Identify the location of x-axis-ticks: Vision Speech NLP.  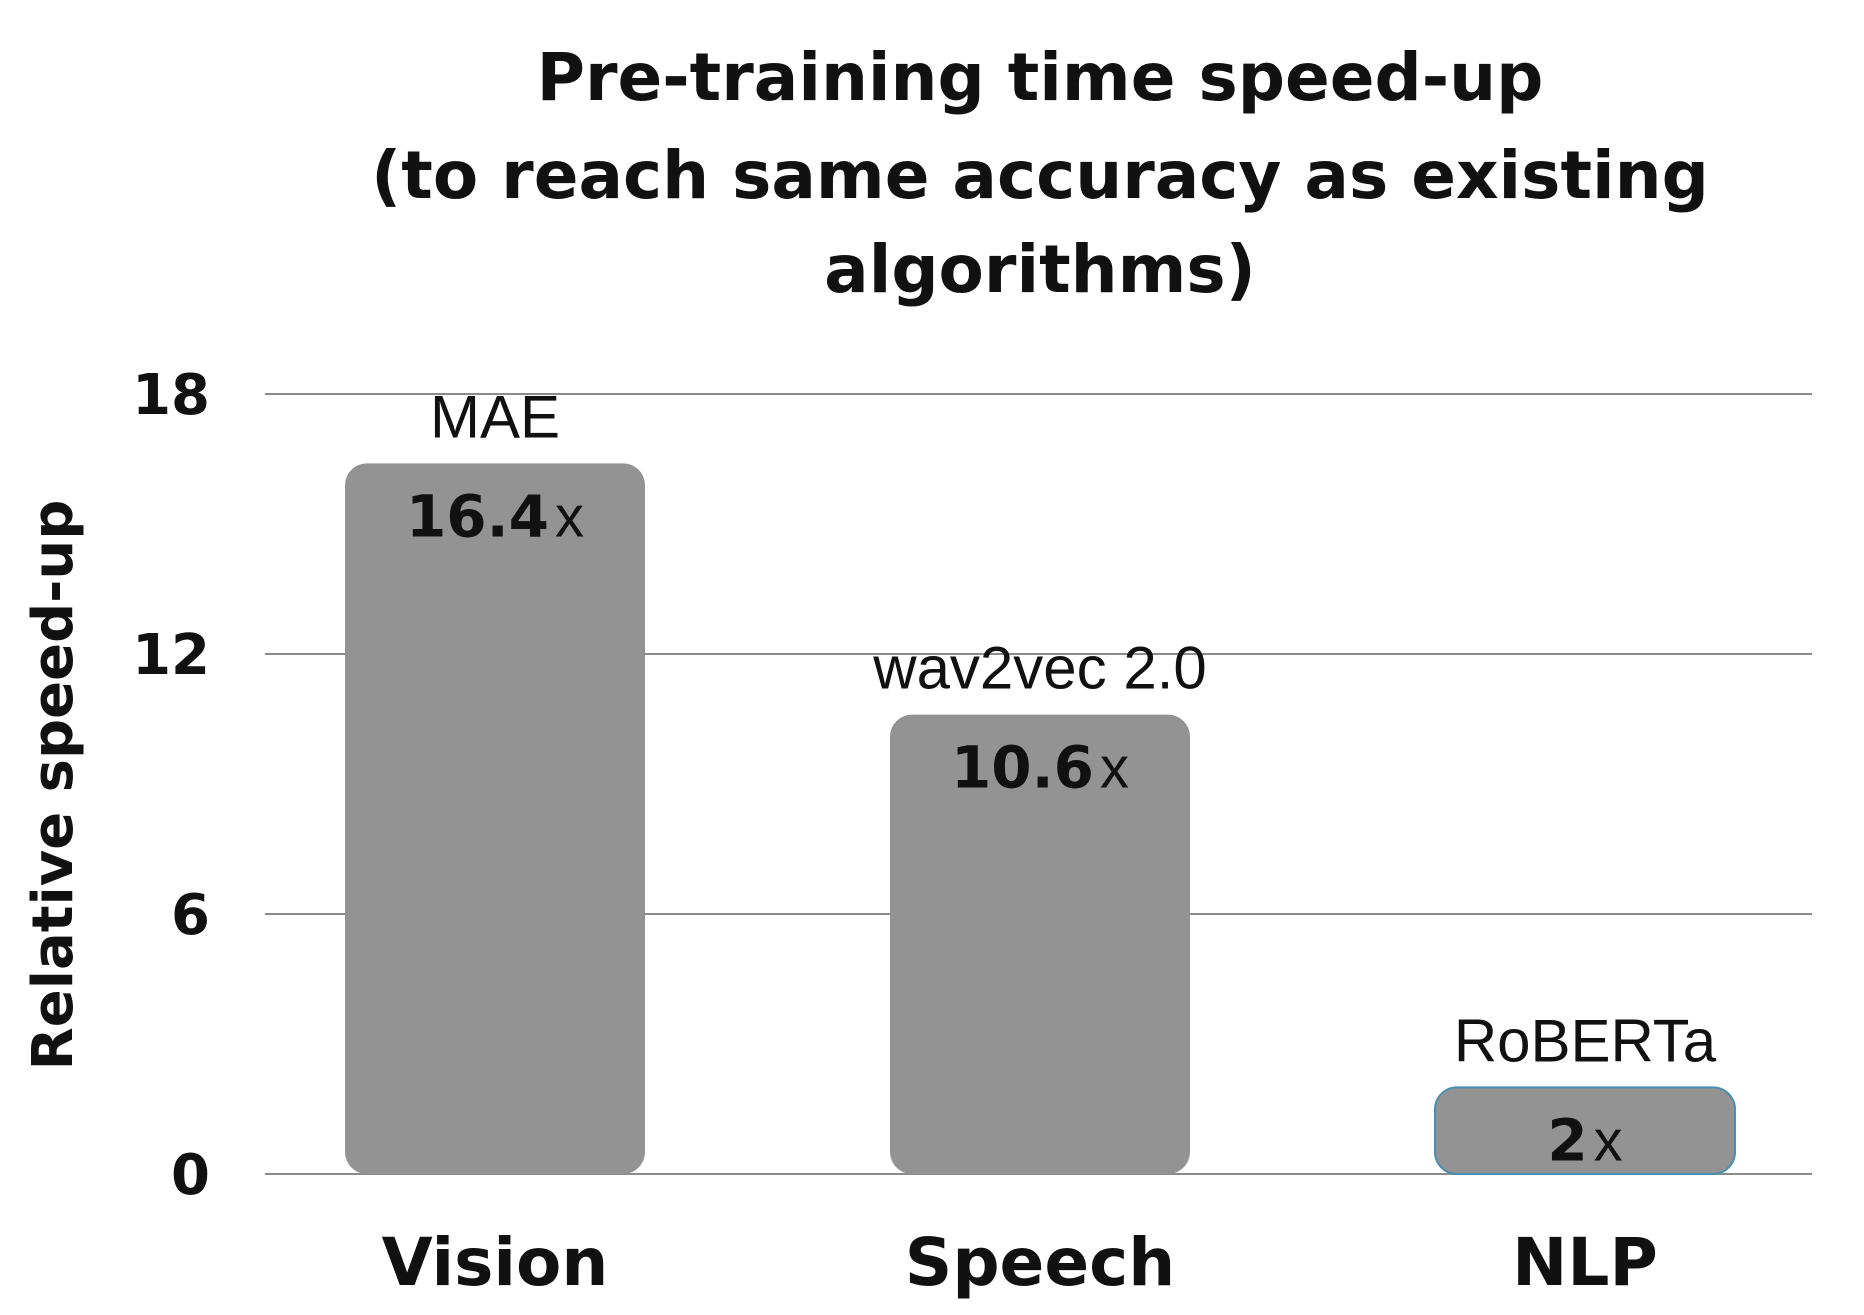
(1020, 1262).